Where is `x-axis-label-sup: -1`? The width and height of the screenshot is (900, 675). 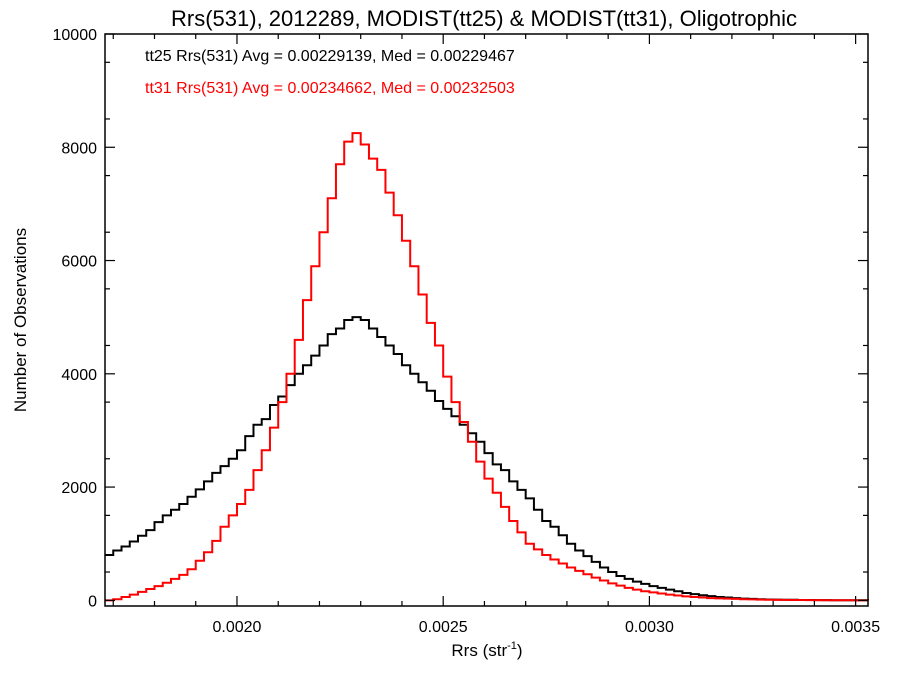
x-axis-label-sup: -1 is located at coordinates (512, 646).